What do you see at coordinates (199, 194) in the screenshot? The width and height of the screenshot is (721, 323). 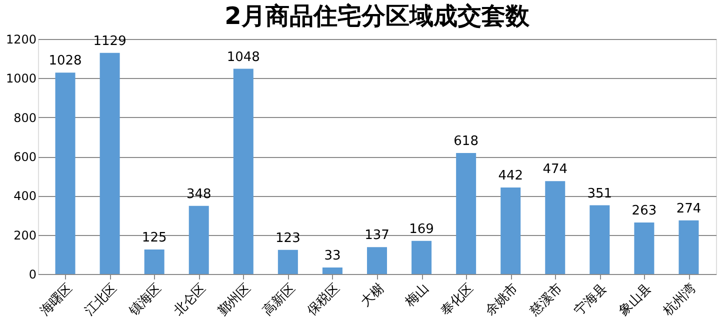 I see `data-label: 348` at bounding box center [199, 194].